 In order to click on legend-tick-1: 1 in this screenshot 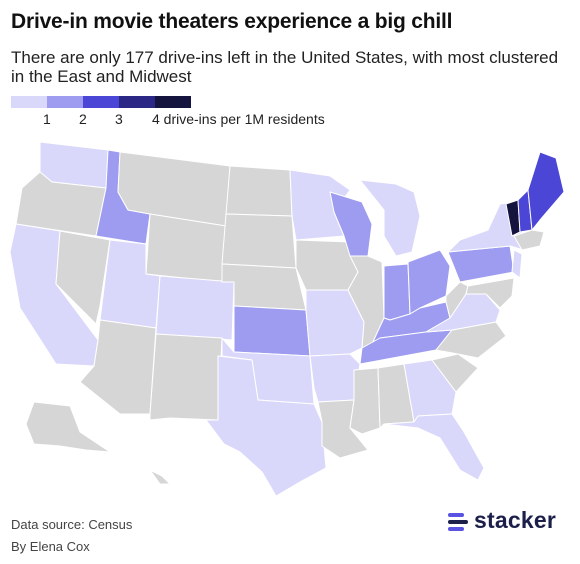, I will do `click(47, 119)`.